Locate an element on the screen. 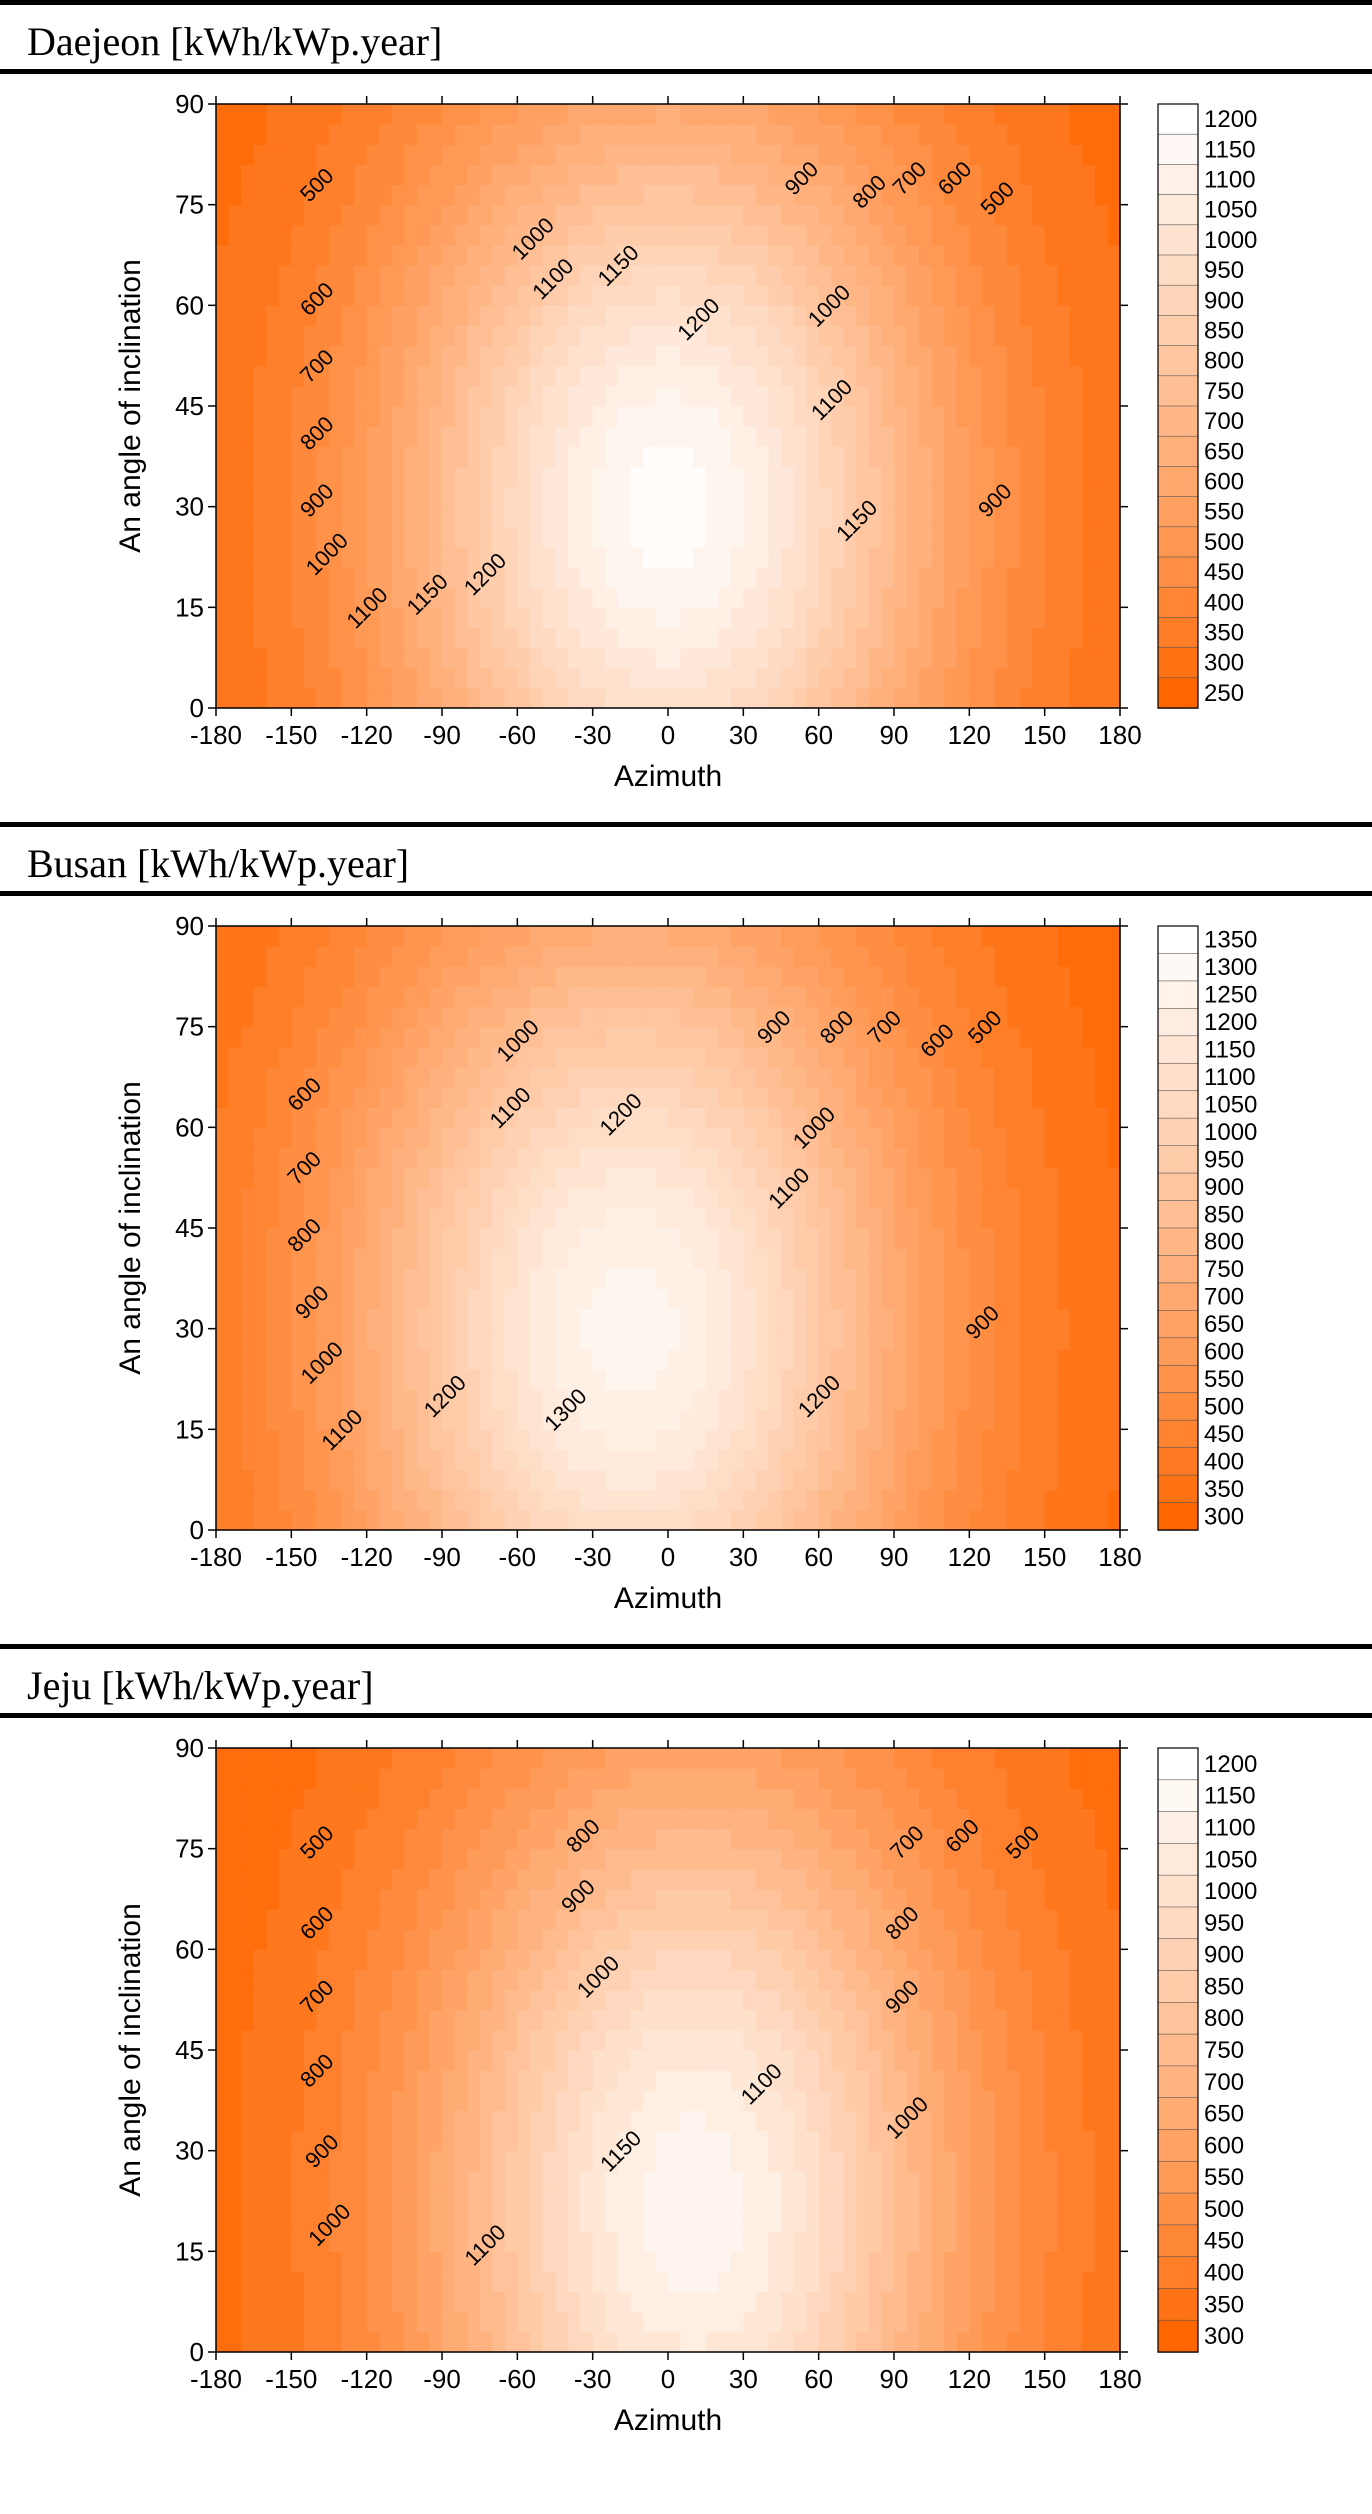 The width and height of the screenshot is (1372, 2514). legend-swatch is located at coordinates (1178, 633).